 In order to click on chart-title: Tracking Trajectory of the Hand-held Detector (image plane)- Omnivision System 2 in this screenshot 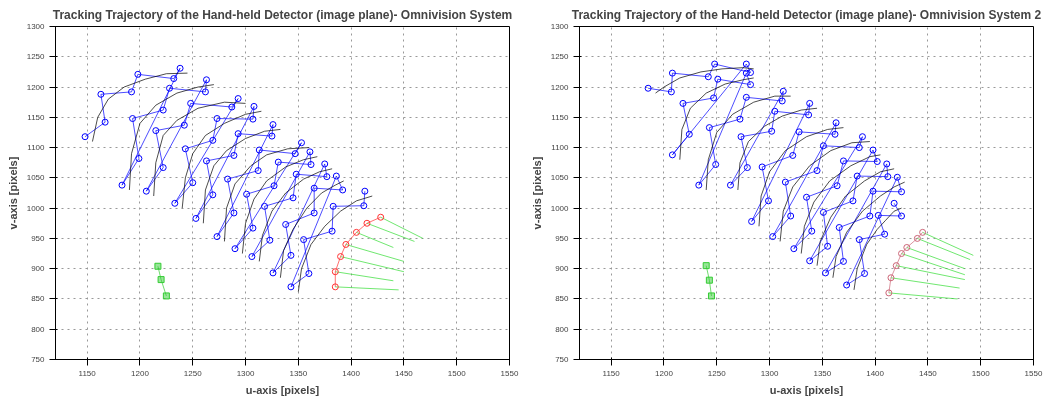, I will do `click(806, 14)`.